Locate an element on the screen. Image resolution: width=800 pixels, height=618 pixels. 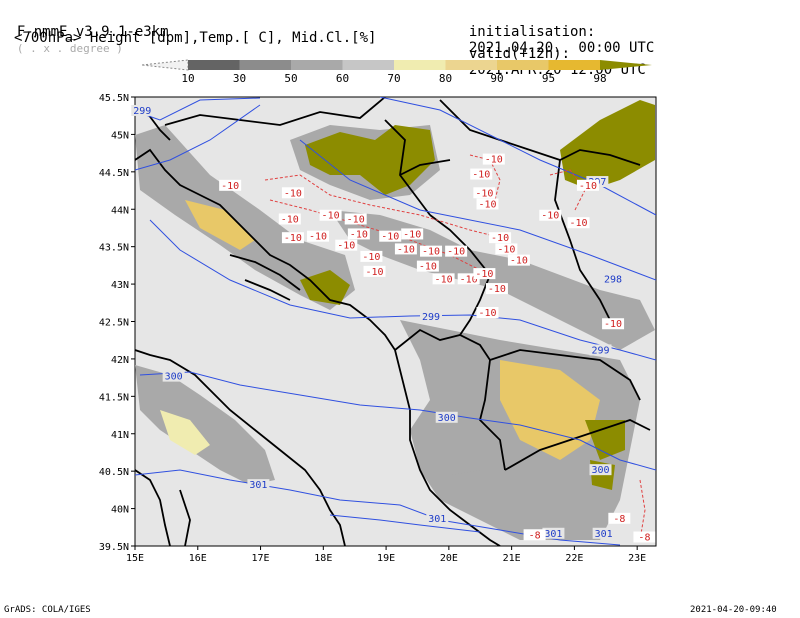
x-tick-label: 17E is located at coordinates (261, 558).